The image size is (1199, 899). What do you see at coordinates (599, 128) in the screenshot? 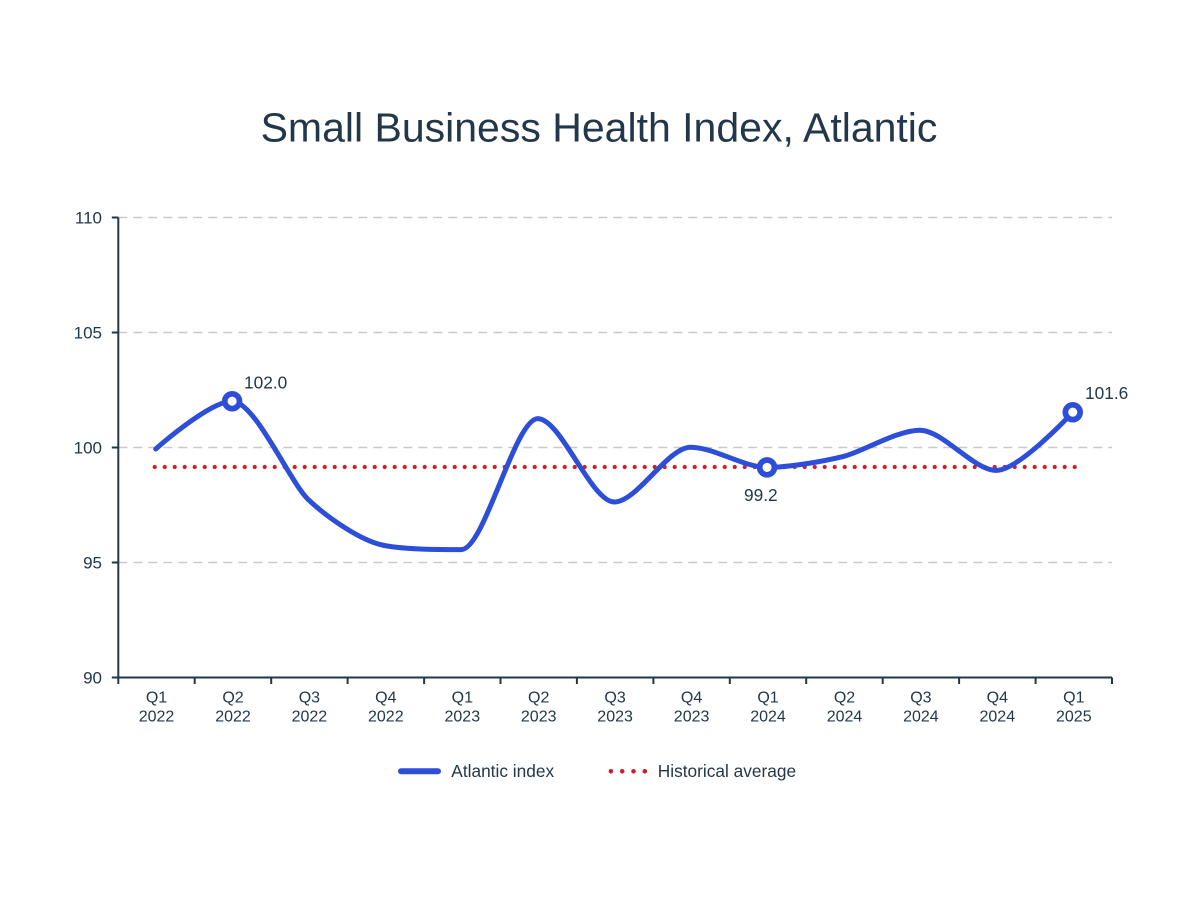
I see `svg-text:Small Business Health Index, A: Small Business Health Index, Atlantic` at bounding box center [599, 128].